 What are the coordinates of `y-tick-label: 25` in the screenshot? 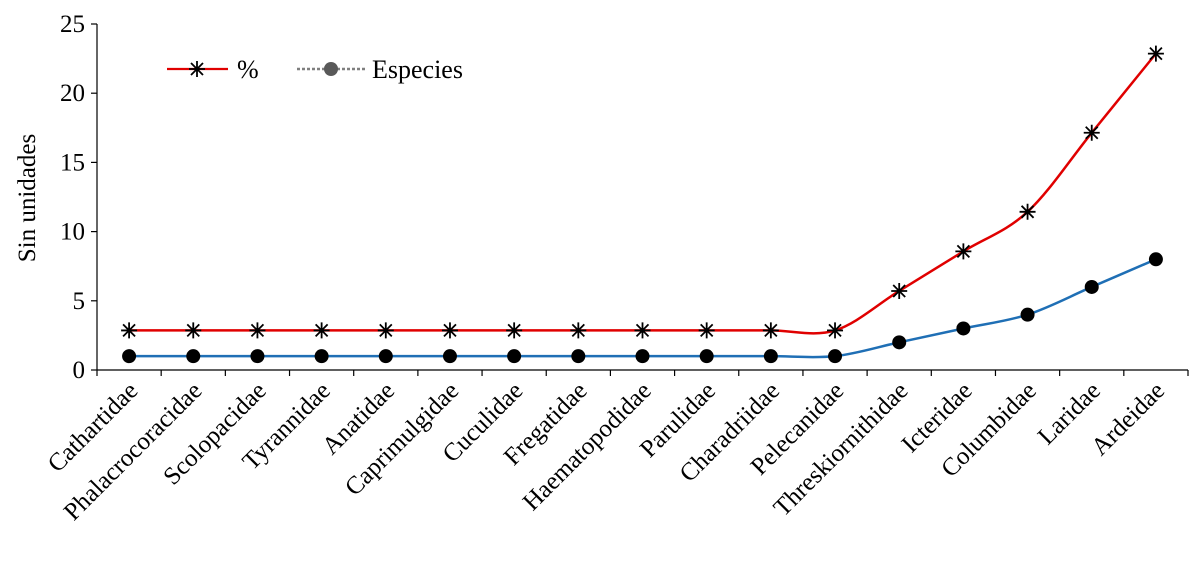 It's located at (72, 24).